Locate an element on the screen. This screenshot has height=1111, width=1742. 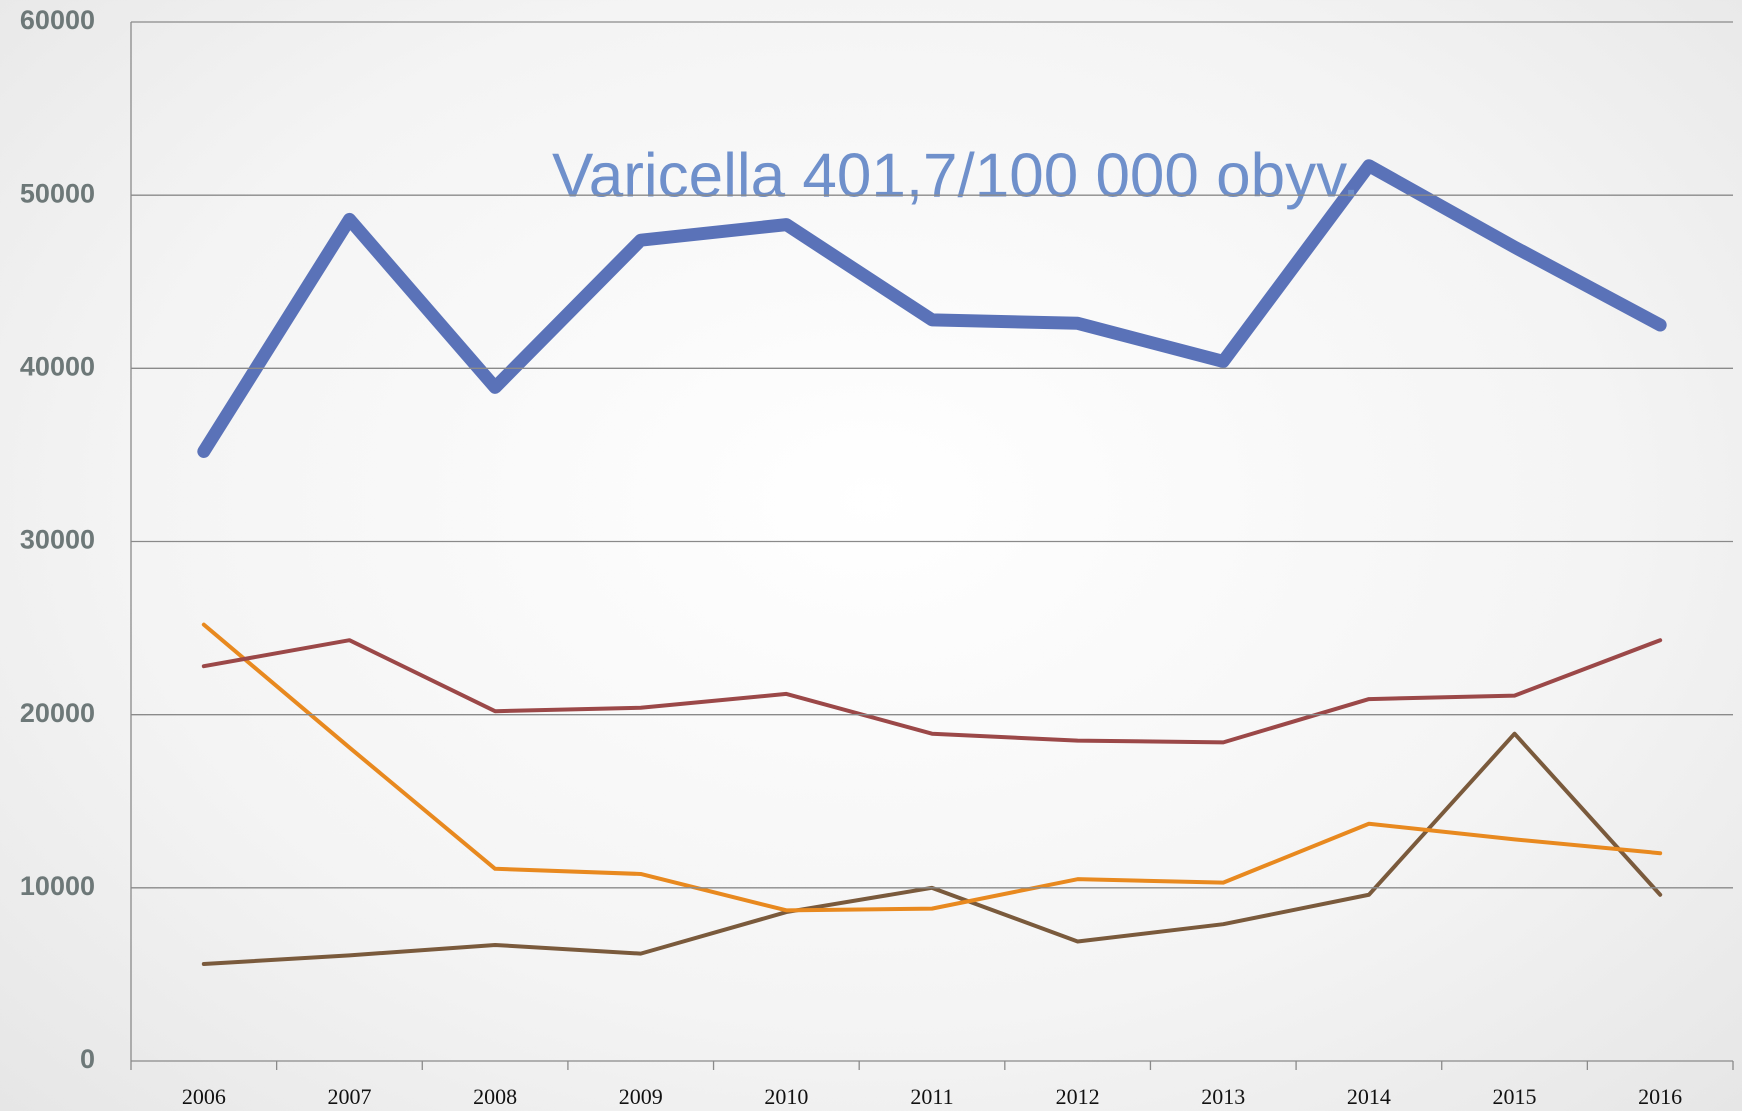
x-tick-label: 2014 is located at coordinates (1369, 1096).